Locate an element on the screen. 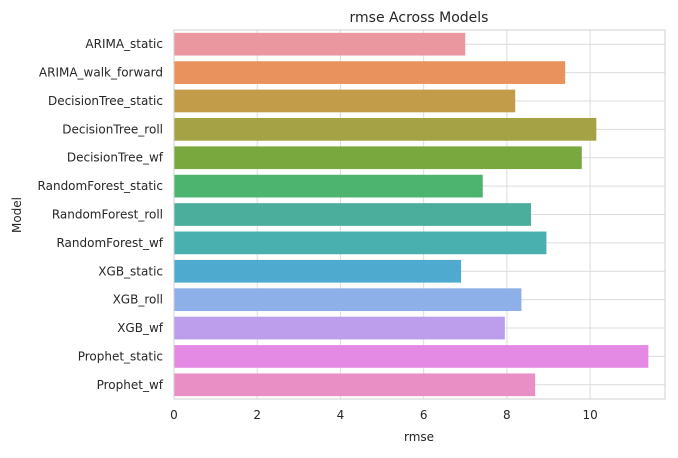 The image size is (678, 458). x-tick-labels: 0 2 4 6 8 10 is located at coordinates (384, 415).